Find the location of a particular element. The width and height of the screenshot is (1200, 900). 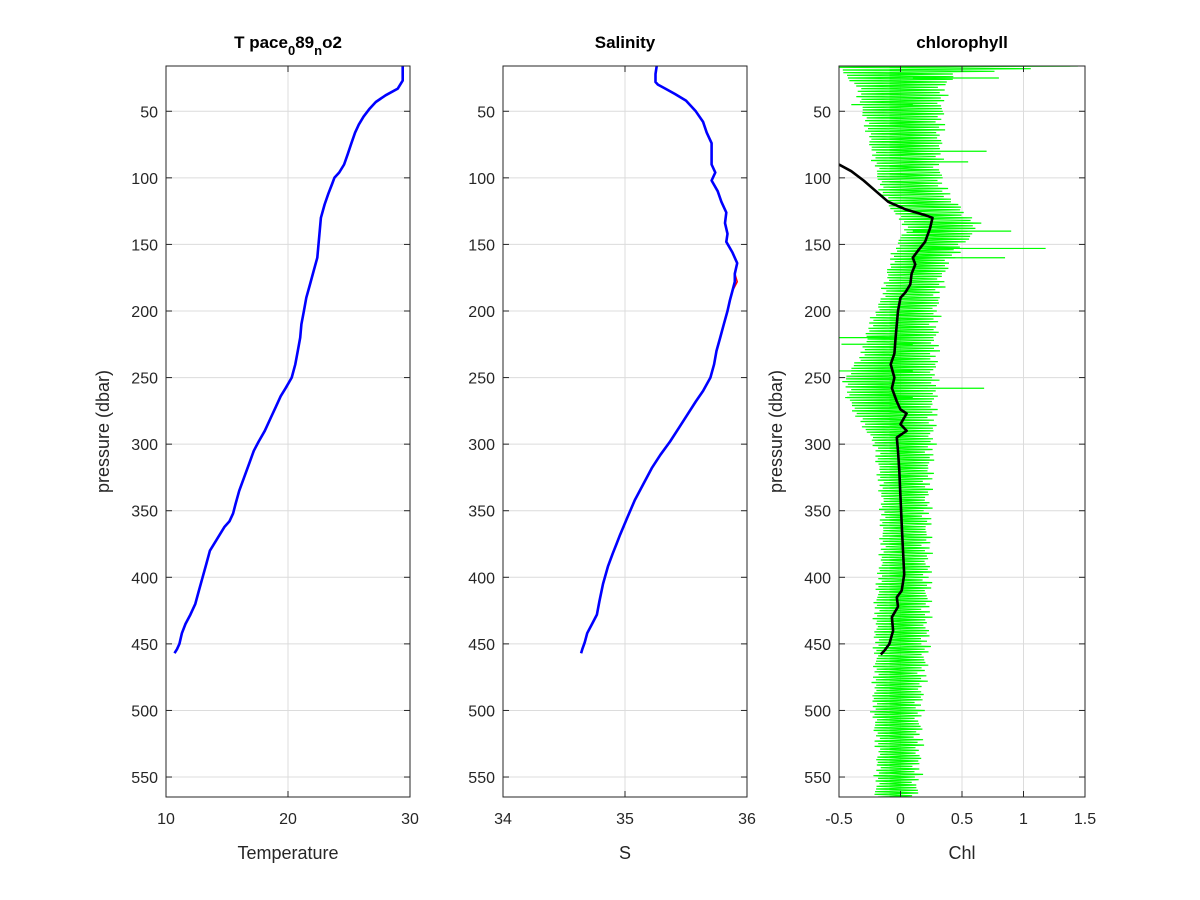

panel-title: Salinity is located at coordinates (625, 42).